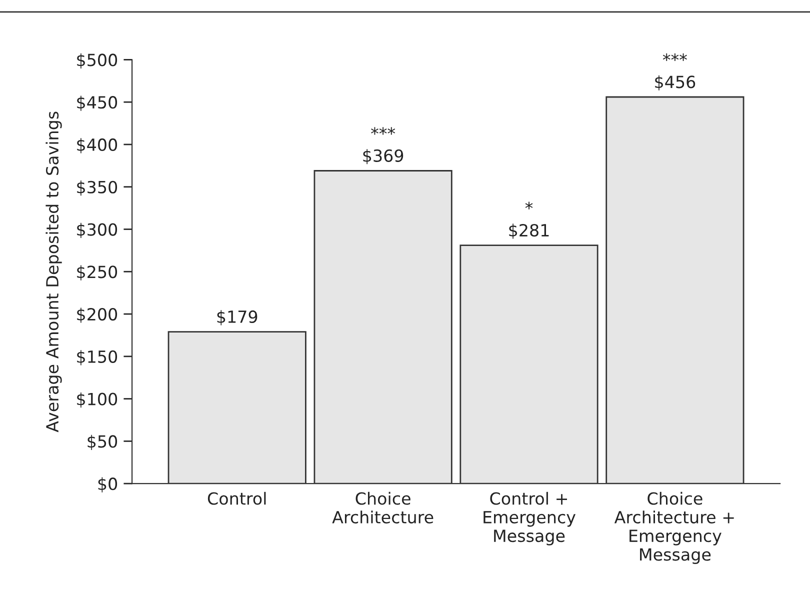  Describe the element at coordinates (674, 528) in the screenshot. I see `x-tick-label: Choice Architecture + Emergency Message` at that location.